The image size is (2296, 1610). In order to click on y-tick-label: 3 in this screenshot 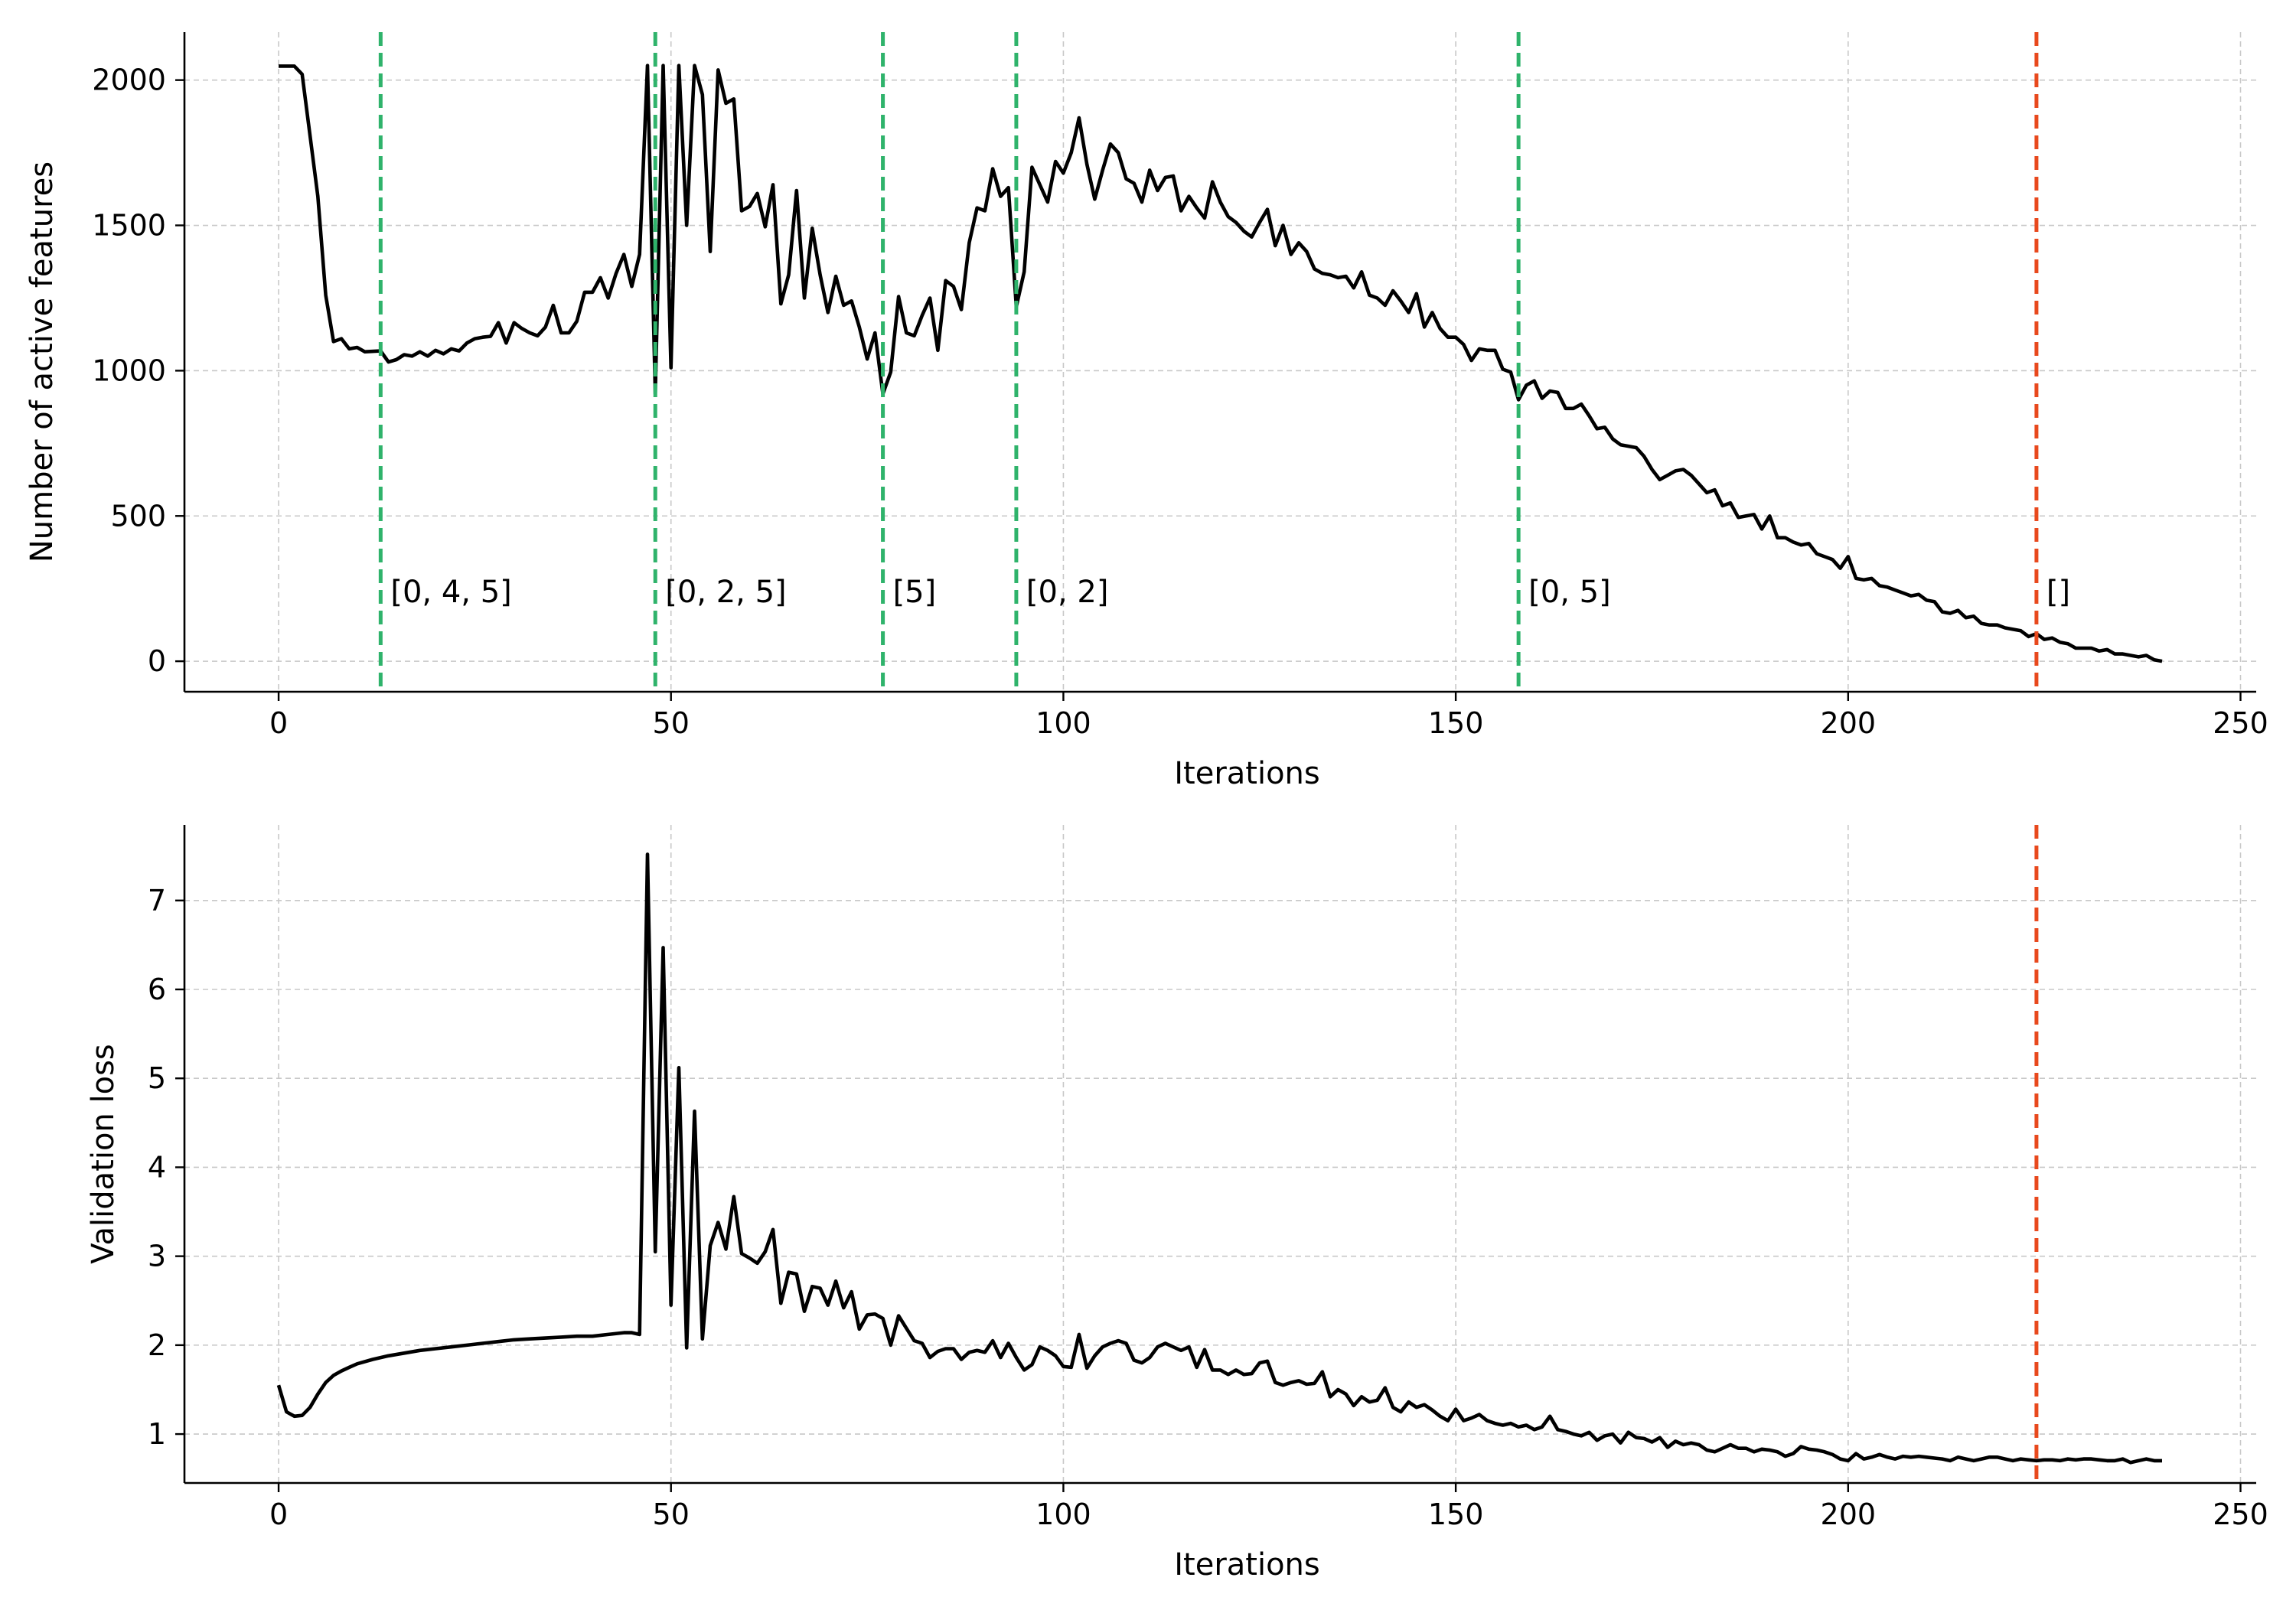, I will do `click(157, 1256)`.